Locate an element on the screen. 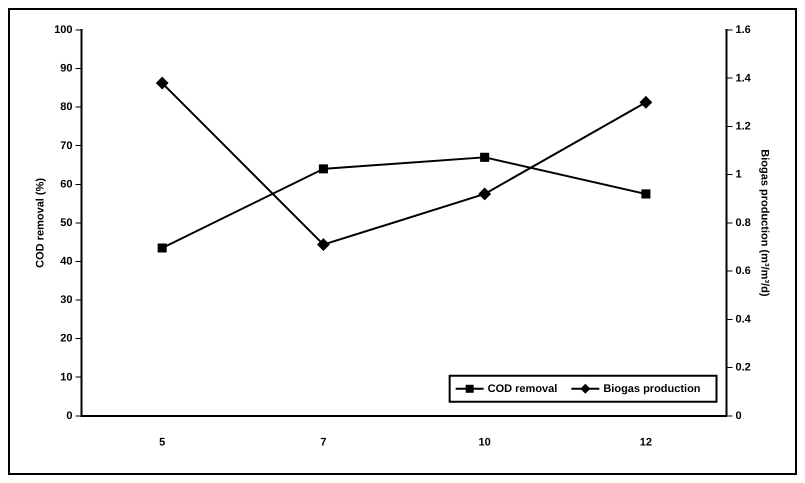  y2-tick-label: 1.4 is located at coordinates (744, 78).